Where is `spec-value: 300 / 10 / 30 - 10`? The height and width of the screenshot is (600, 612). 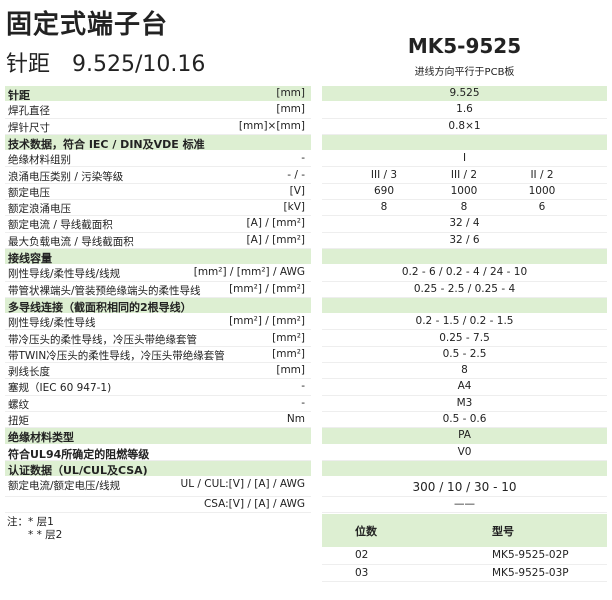 spec-value: 300 / 10 / 30 - 10 is located at coordinates (464, 487).